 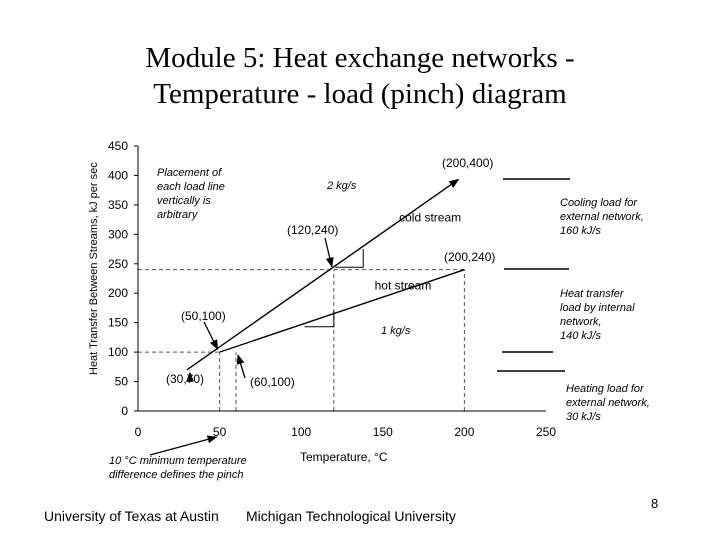 What do you see at coordinates (118, 146) in the screenshot?
I see `y-tick-label-450: 450` at bounding box center [118, 146].